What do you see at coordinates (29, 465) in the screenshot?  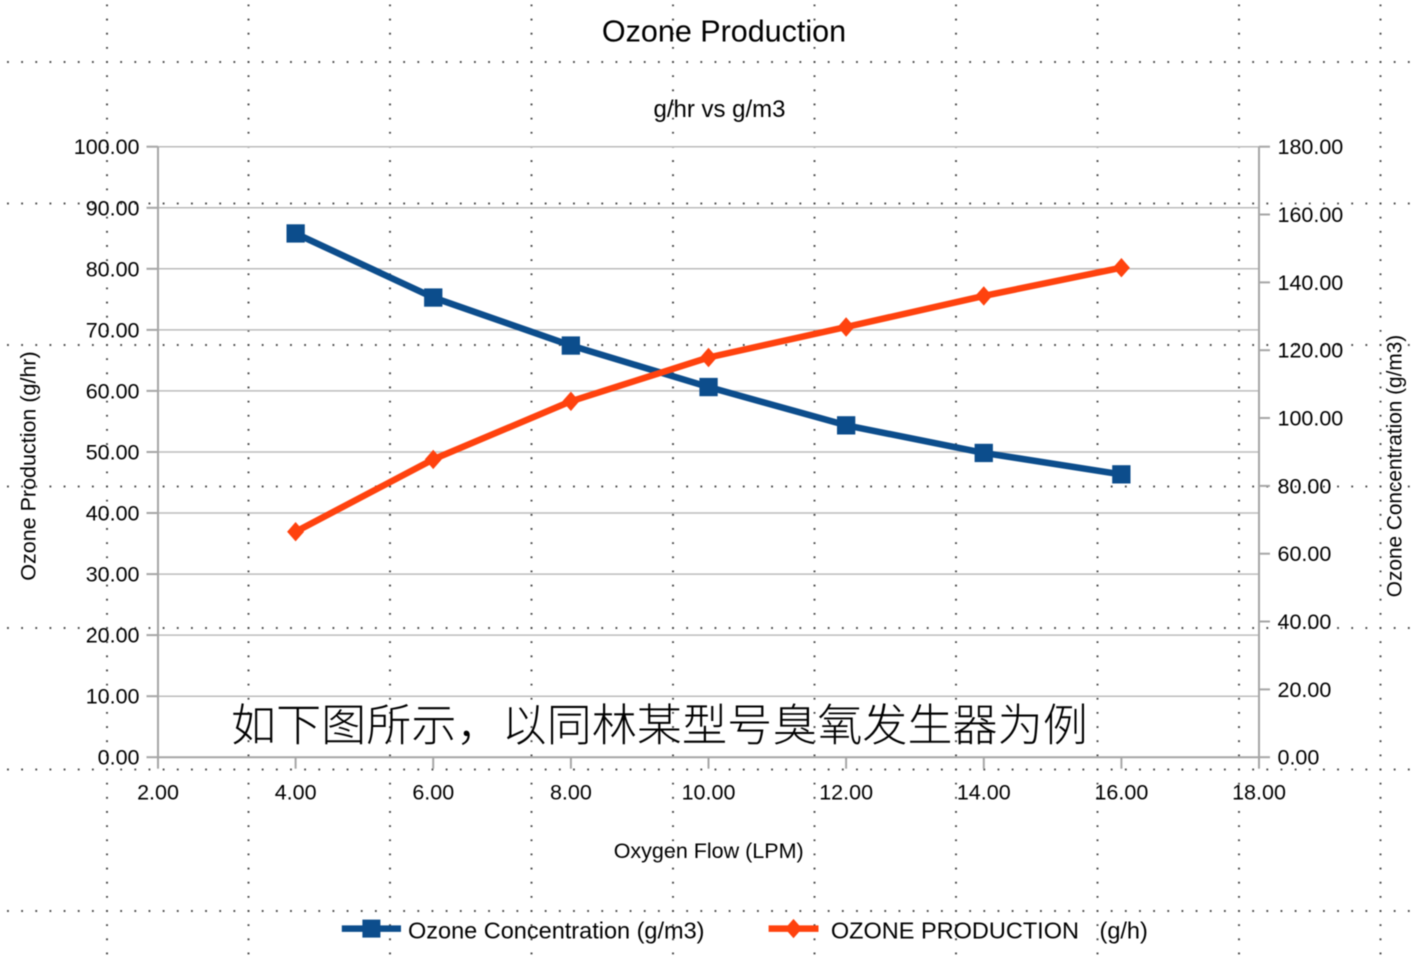 I see `svg-text: Ozone Production (g/hr)` at bounding box center [29, 465].